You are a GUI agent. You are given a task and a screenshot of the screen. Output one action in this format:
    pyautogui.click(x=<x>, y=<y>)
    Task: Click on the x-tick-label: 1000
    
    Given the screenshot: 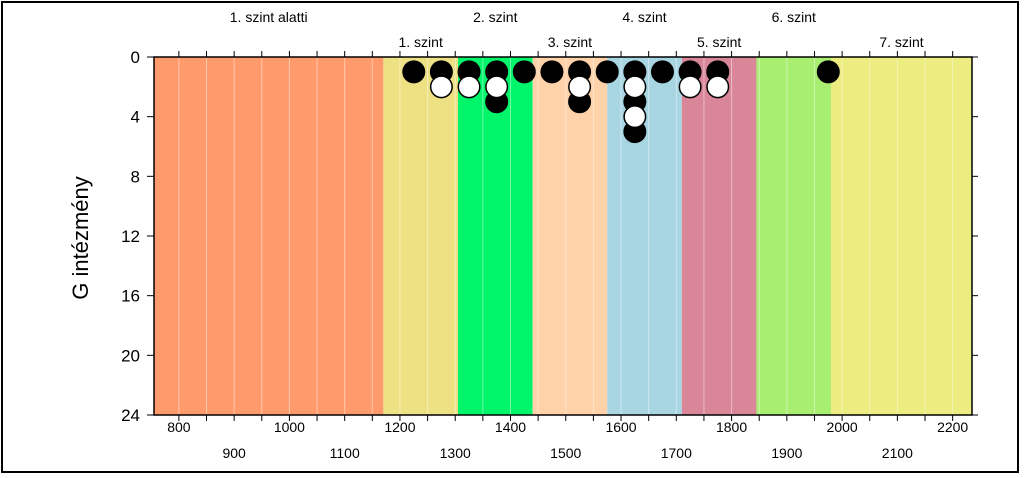 What is the action you would take?
    pyautogui.click(x=289, y=427)
    